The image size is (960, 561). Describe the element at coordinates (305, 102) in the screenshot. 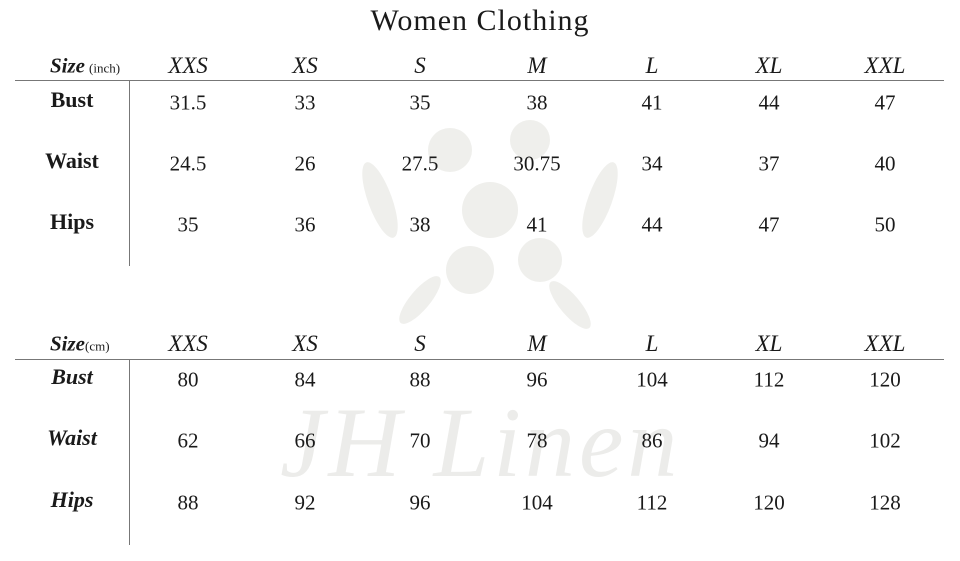

I see `measurement-value: 33` at that location.